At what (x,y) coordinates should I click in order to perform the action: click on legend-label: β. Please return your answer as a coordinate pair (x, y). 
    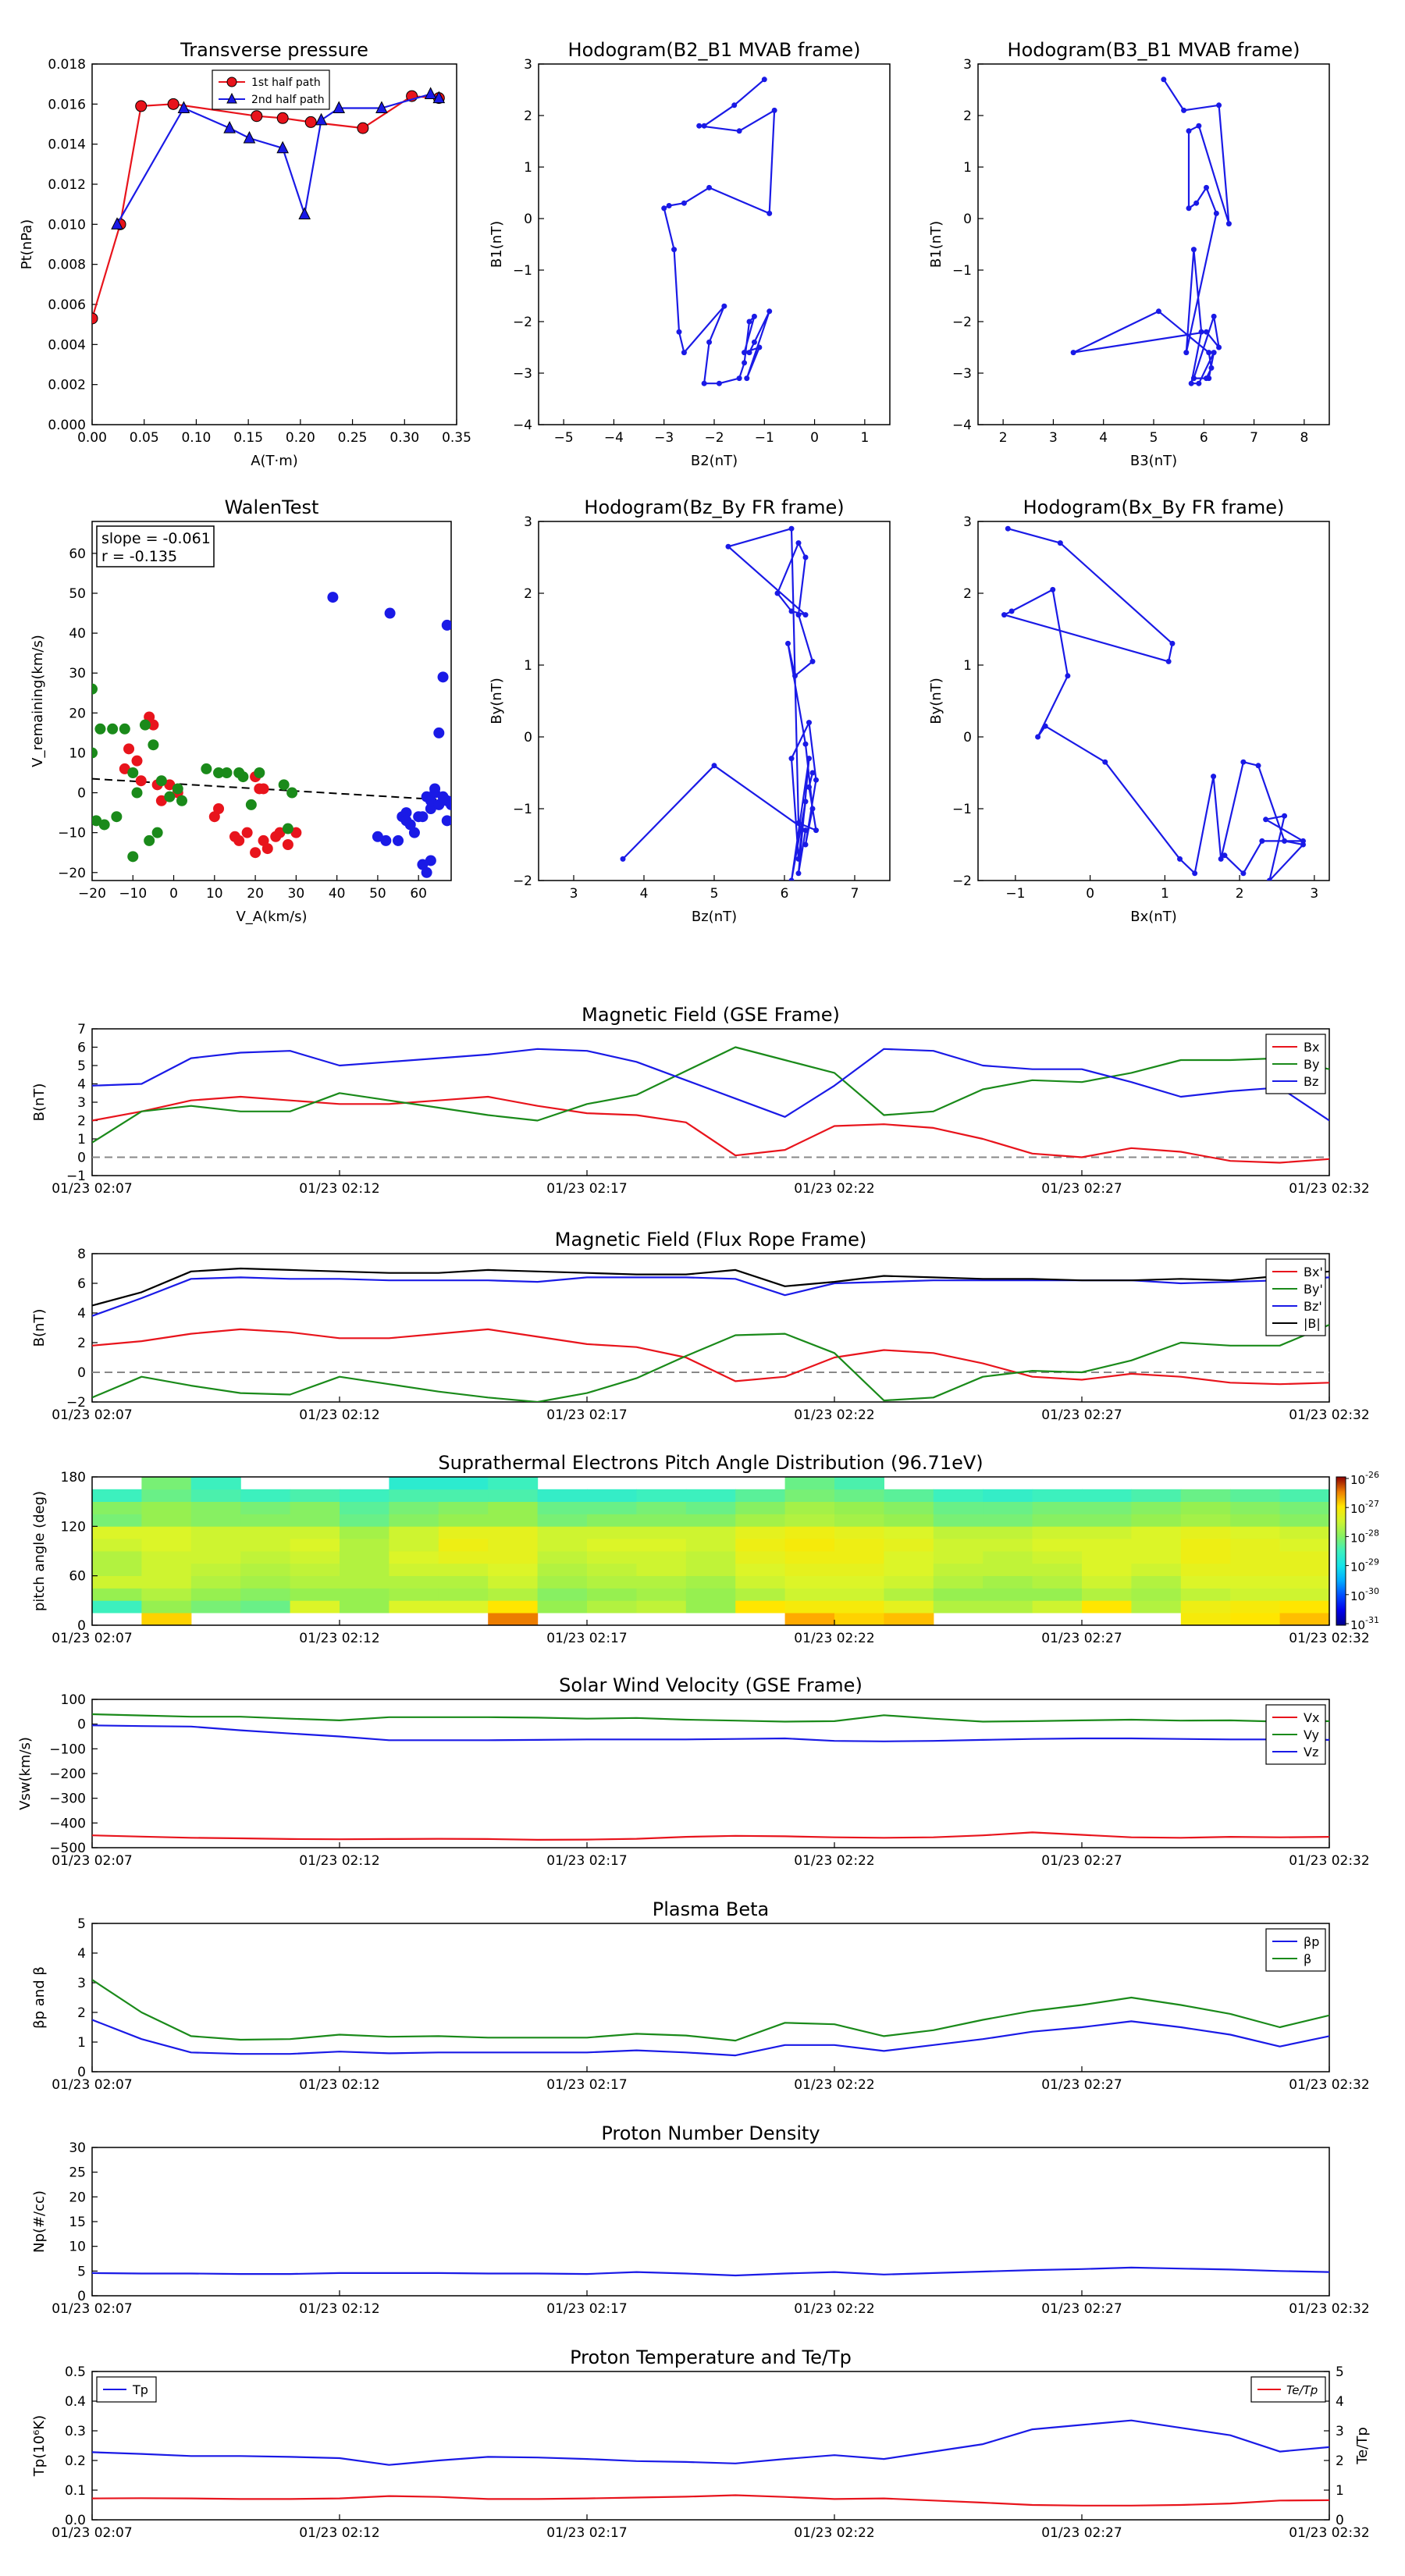
    Looking at the image, I should click on (1307, 1959).